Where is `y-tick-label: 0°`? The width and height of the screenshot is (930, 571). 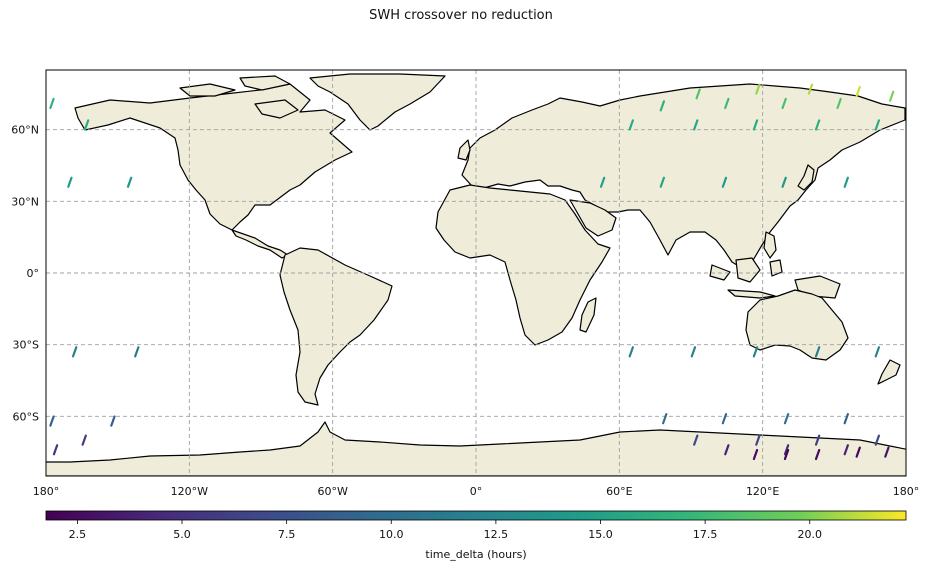
y-tick-label: 0° is located at coordinates (33, 273).